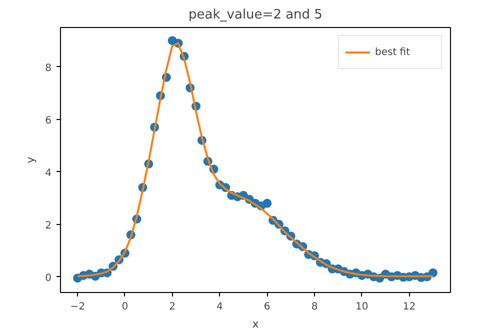 This screenshot has height=333, width=500. I want to click on y-tick-label: 2, so click(48, 226).